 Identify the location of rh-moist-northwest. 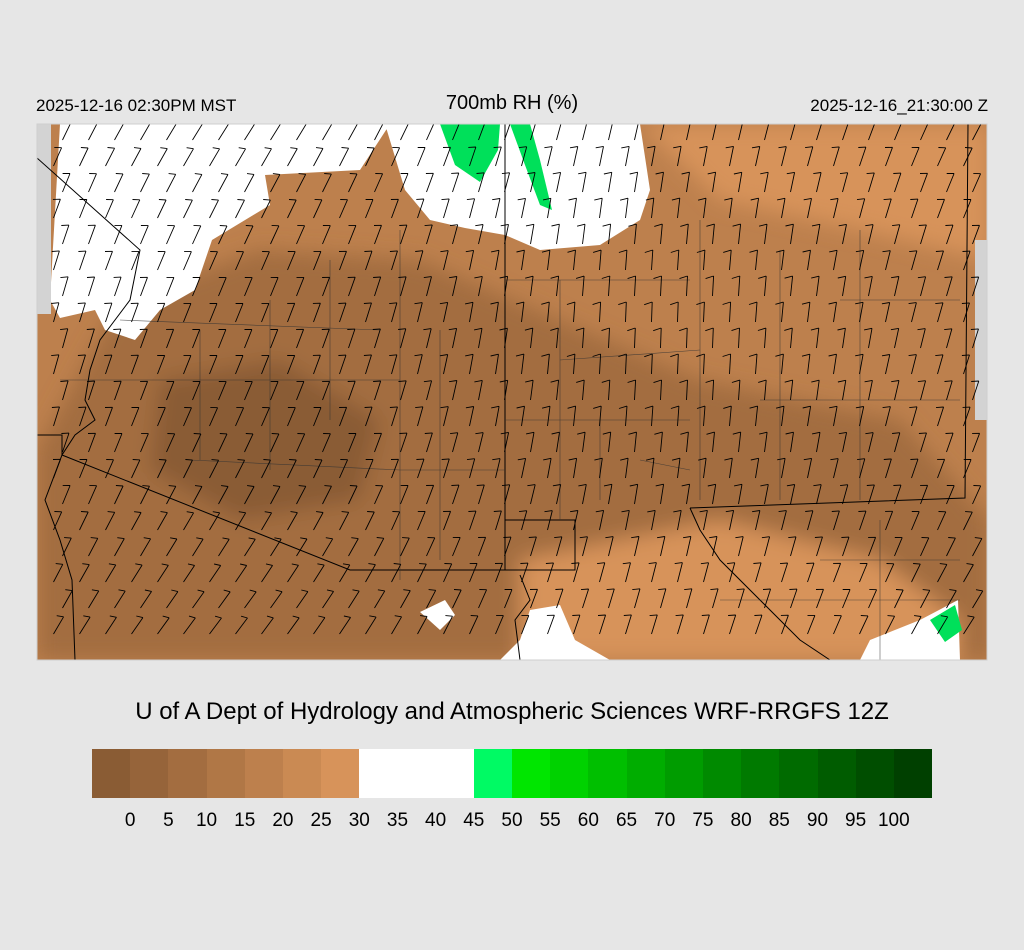
(220, 232).